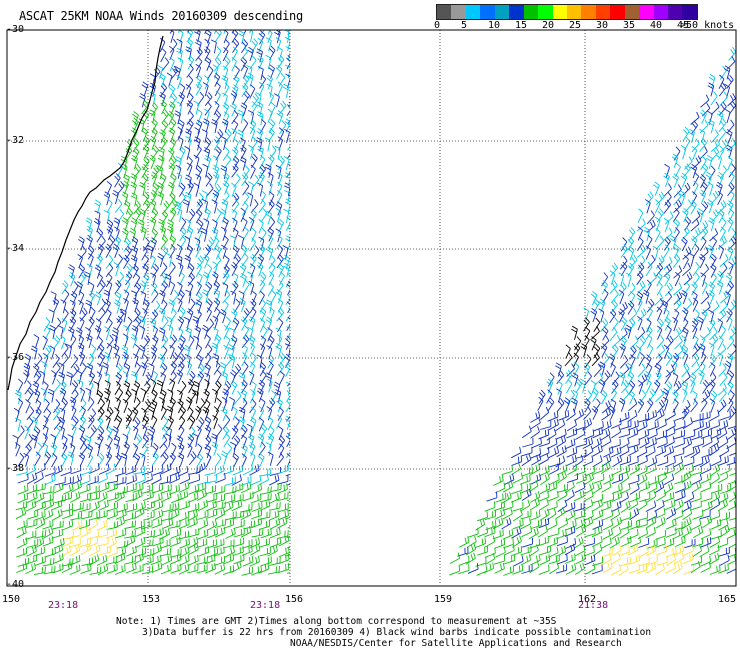 The image size is (740, 650). Describe the element at coordinates (548, 25) in the screenshot. I see `scale-tick-label: 20` at that location.